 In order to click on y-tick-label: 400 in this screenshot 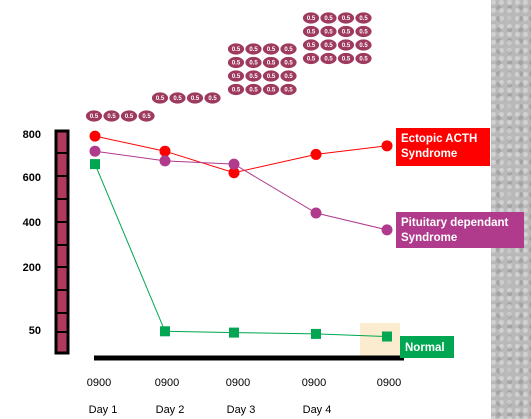, I will do `click(32, 223)`.